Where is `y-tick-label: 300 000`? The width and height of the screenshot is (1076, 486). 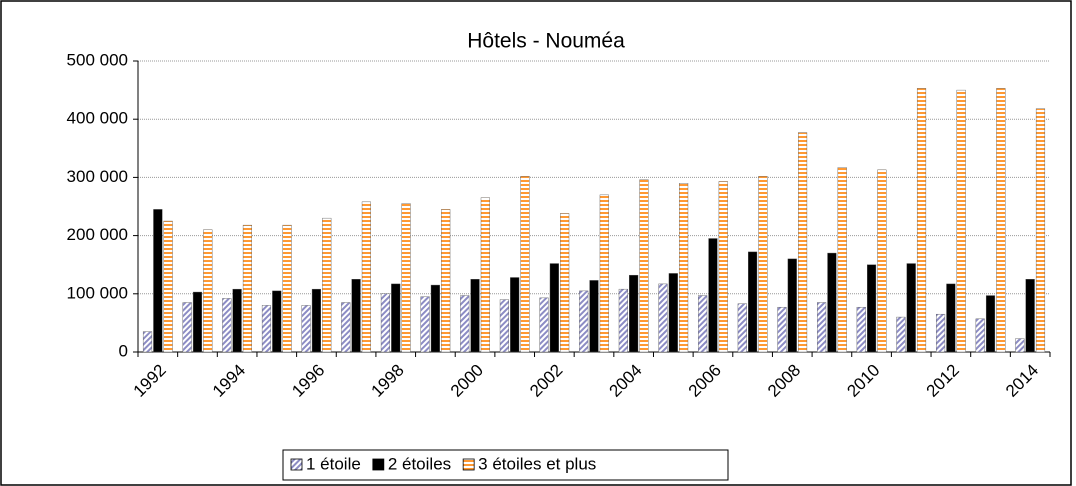
y-tick-label: 300 000 is located at coordinates (97, 176).